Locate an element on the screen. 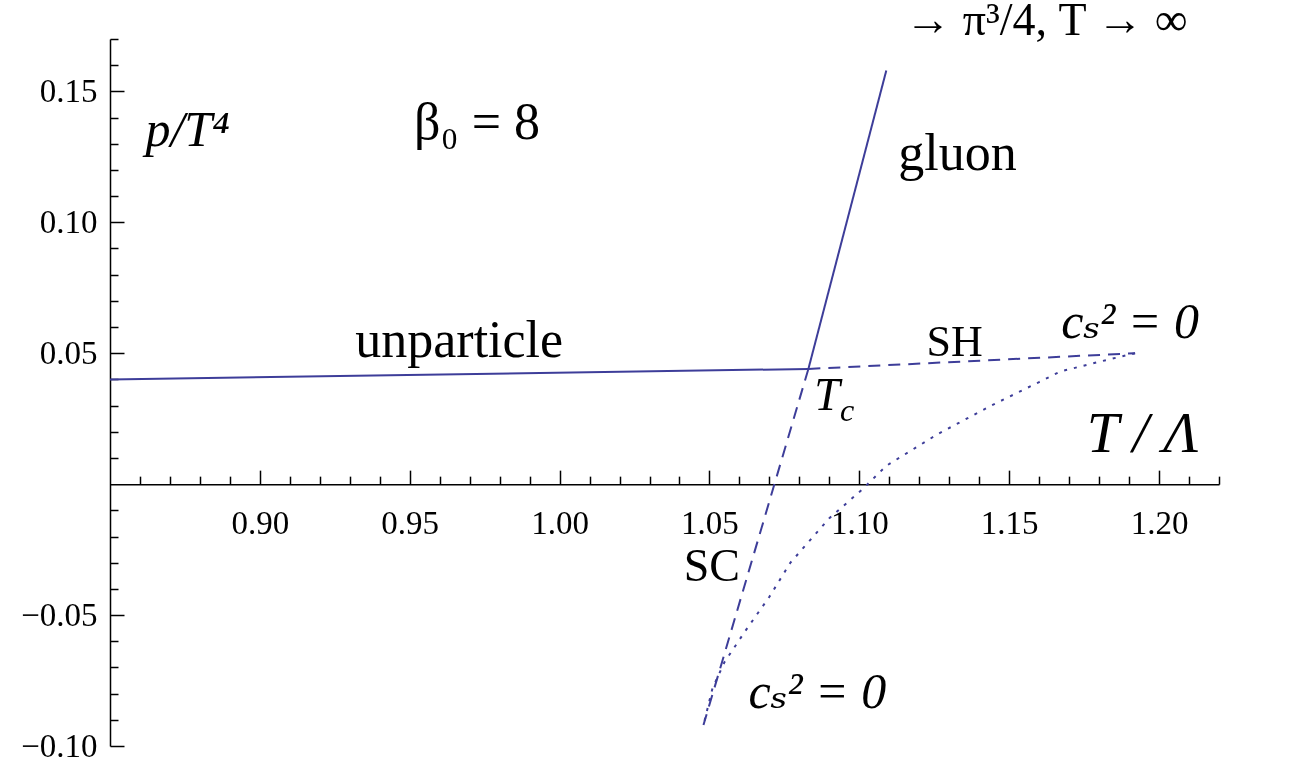 The height and width of the screenshot is (761, 1305). y-axis-title: p/T⁴ is located at coordinates (186, 128).